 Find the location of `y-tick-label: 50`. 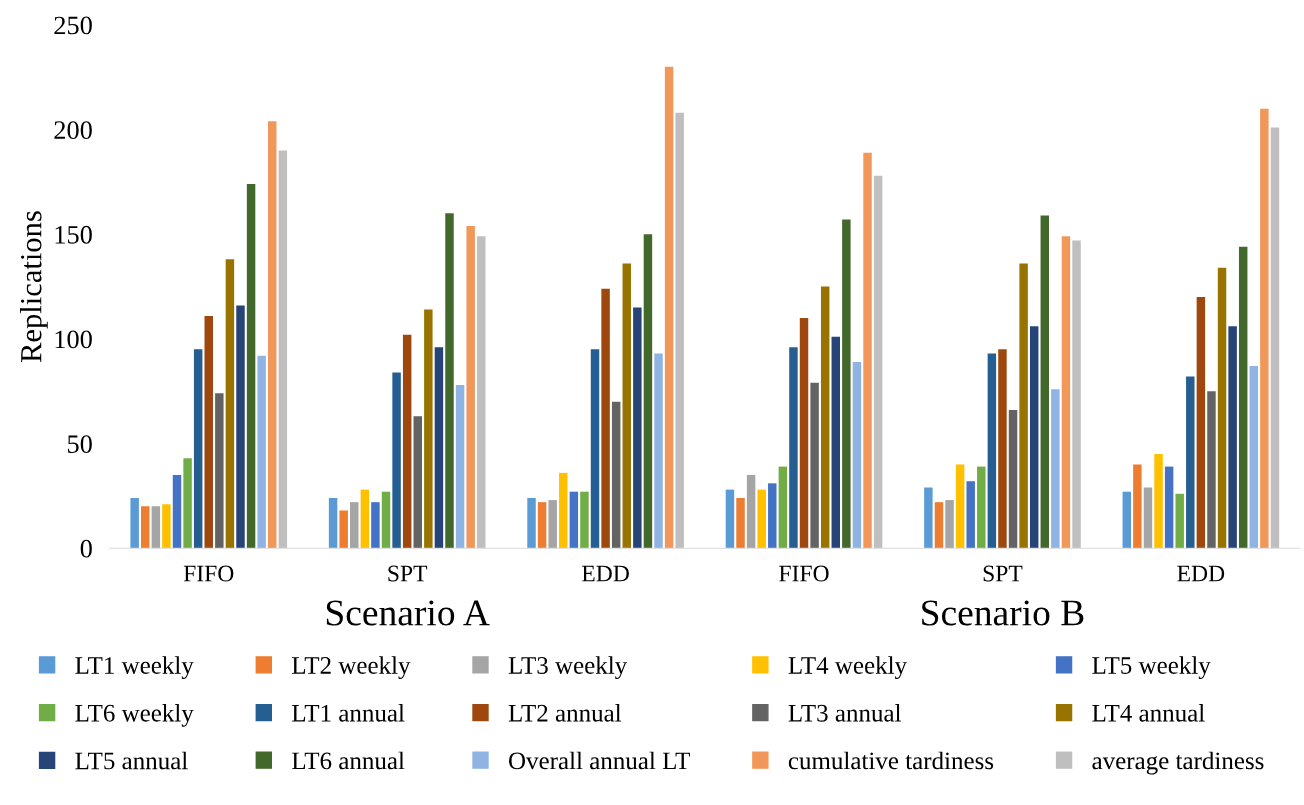

y-tick-label: 50 is located at coordinates (80, 444).